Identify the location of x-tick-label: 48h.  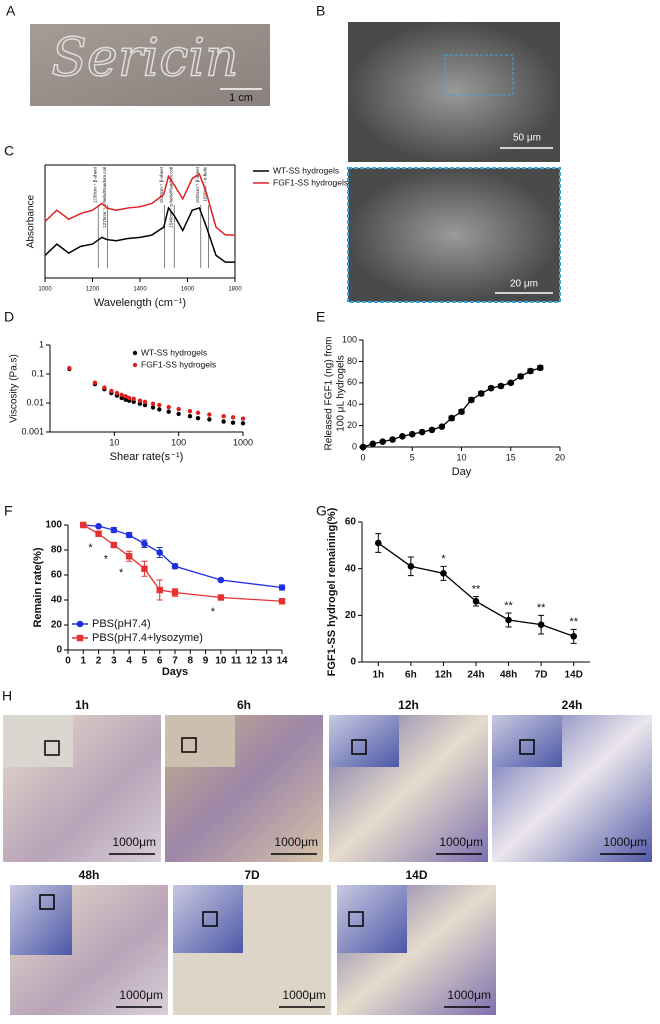
(508, 675).